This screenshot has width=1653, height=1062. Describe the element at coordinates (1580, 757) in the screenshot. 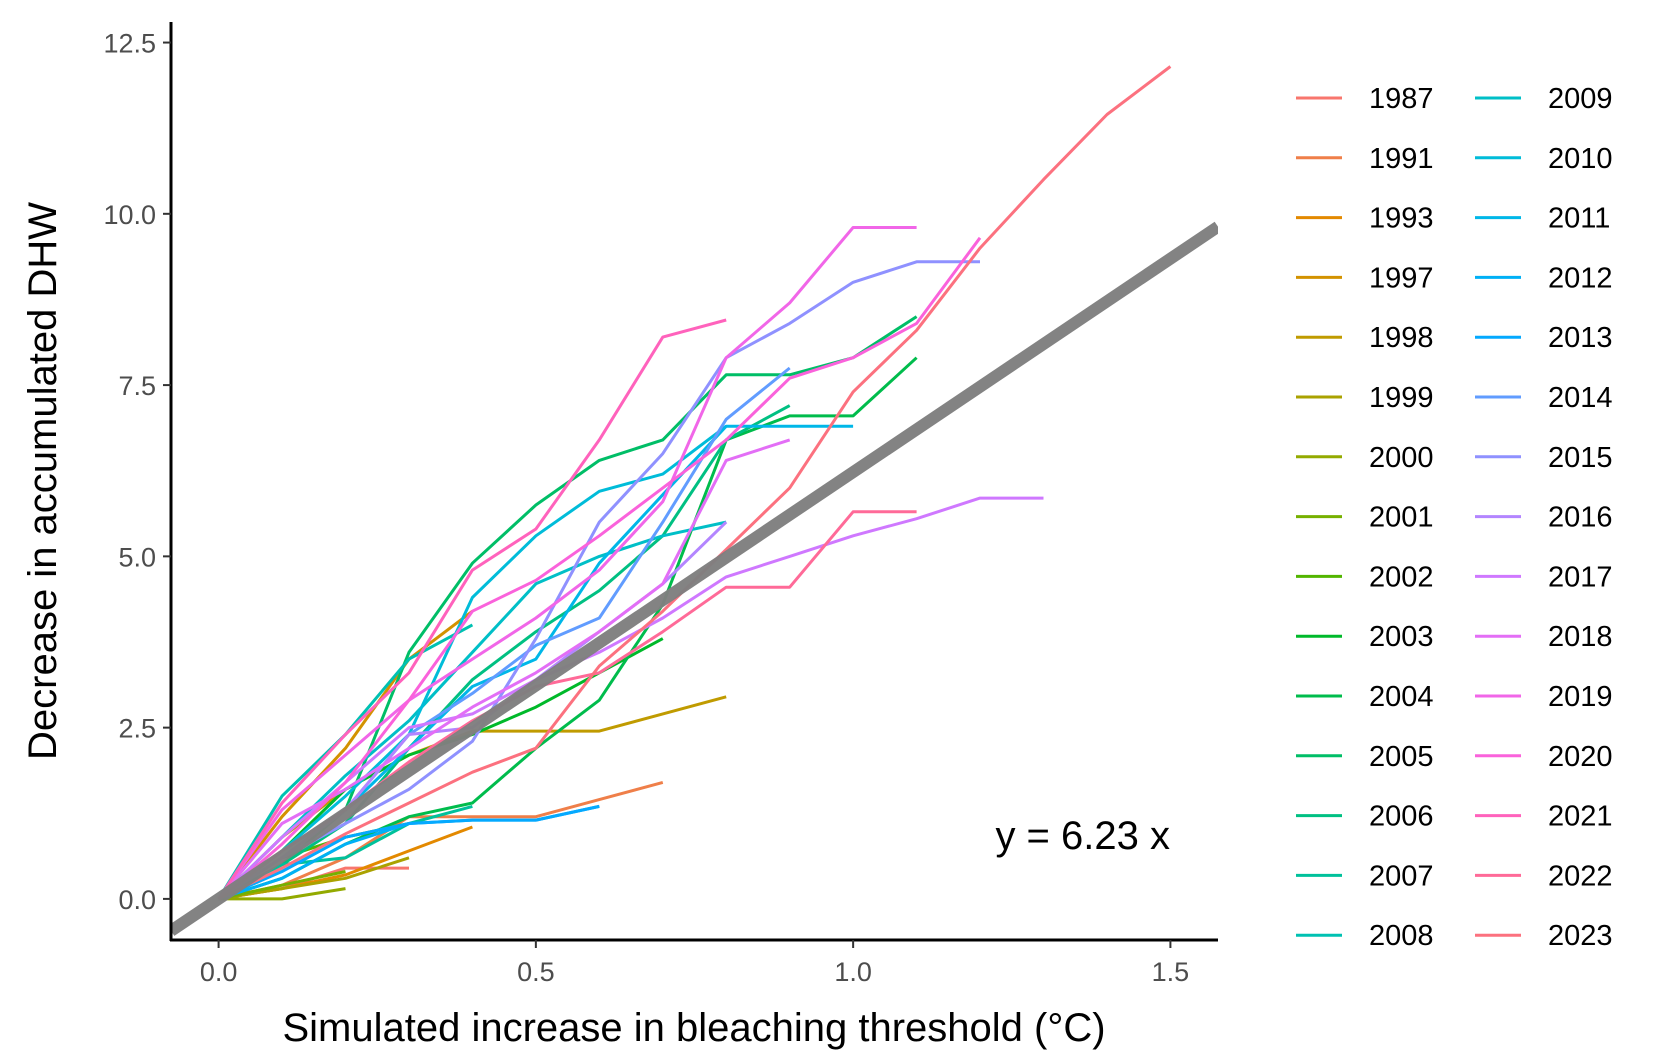

I see `legend-label: 2020` at that location.